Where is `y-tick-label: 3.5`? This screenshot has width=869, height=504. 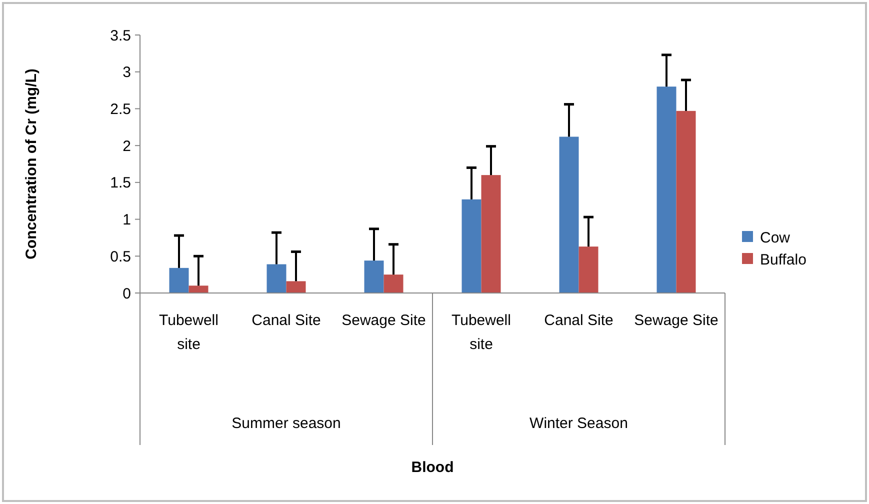 y-tick-label: 3.5 is located at coordinates (120, 35).